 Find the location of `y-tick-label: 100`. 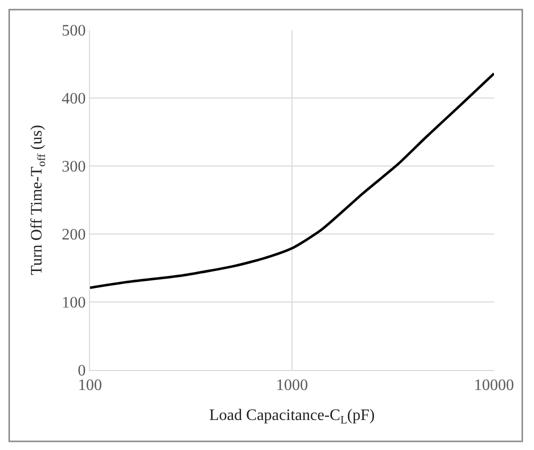

y-tick-label: 100 is located at coordinates (74, 303).